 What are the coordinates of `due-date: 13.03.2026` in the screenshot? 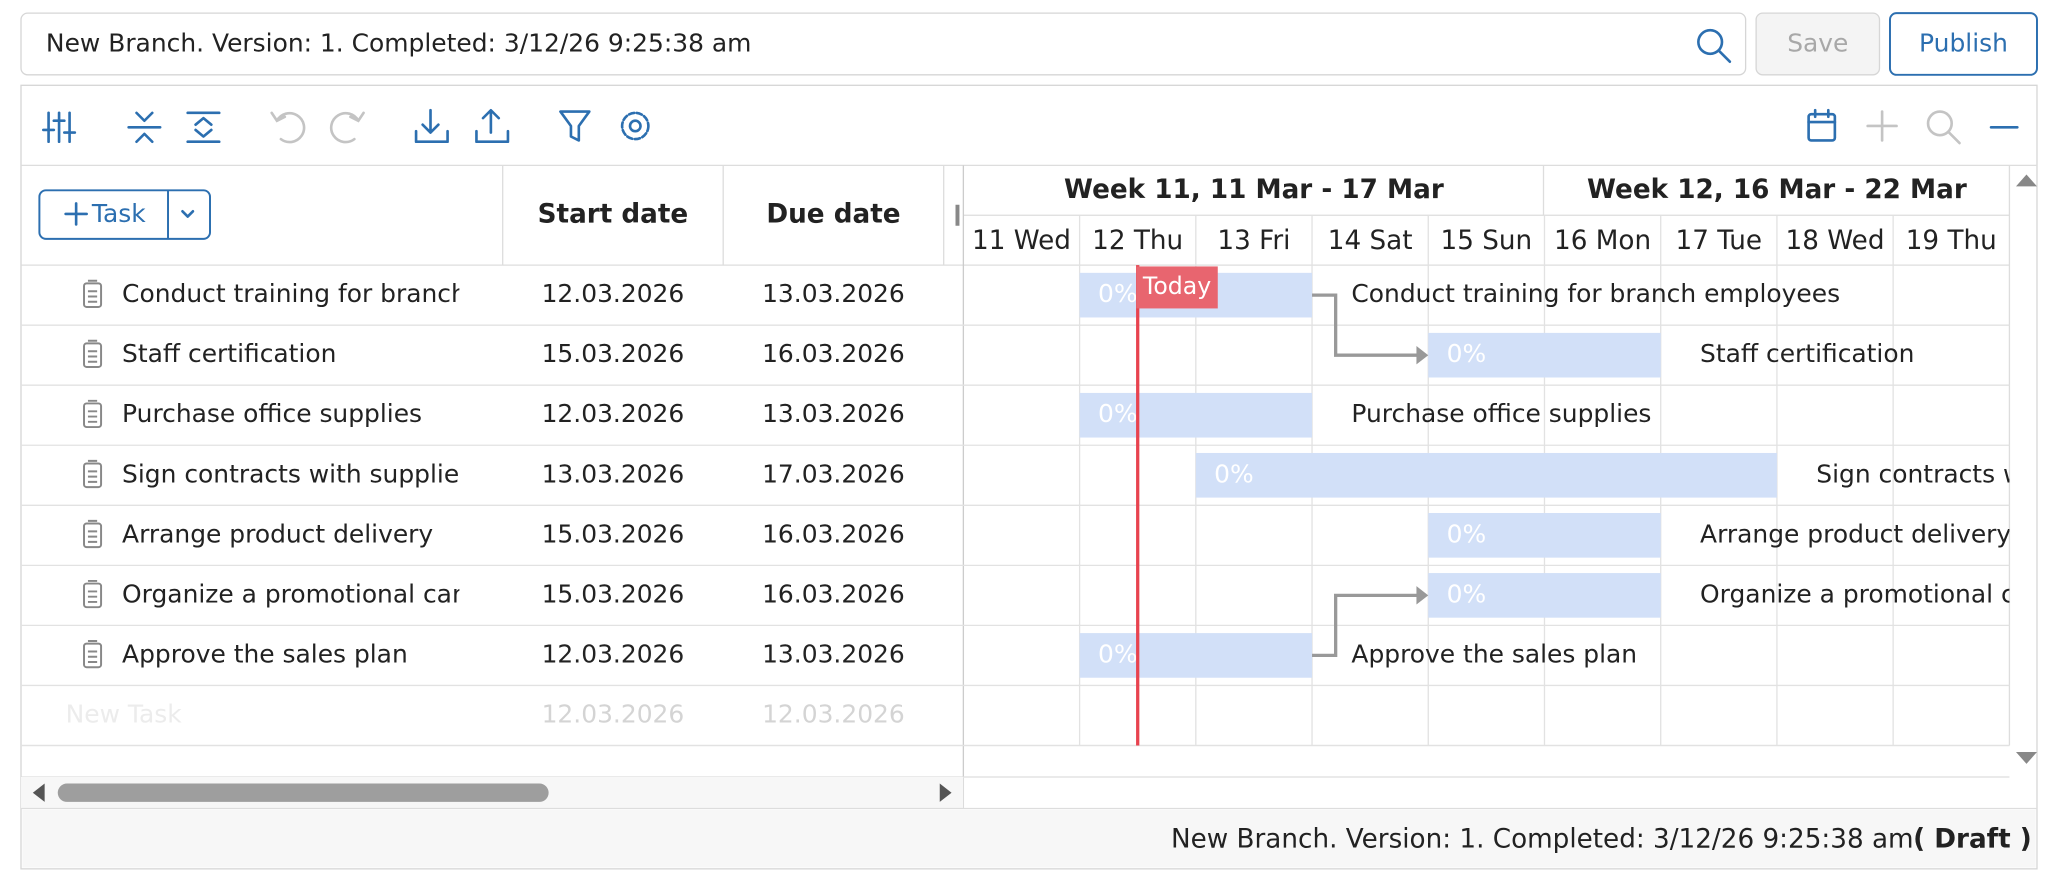 It's located at (833, 653).